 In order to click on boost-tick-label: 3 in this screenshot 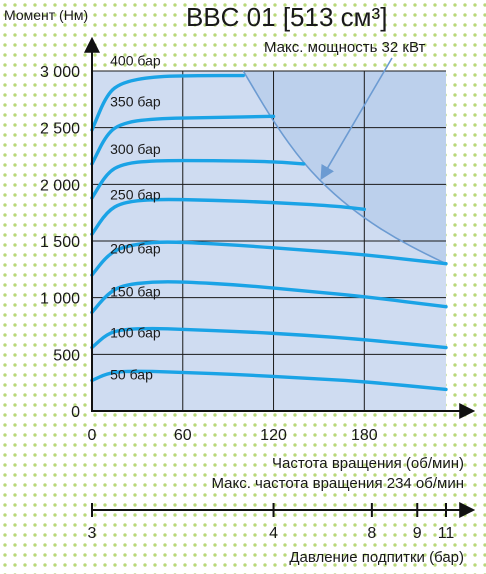, I will do `click(92, 533)`.